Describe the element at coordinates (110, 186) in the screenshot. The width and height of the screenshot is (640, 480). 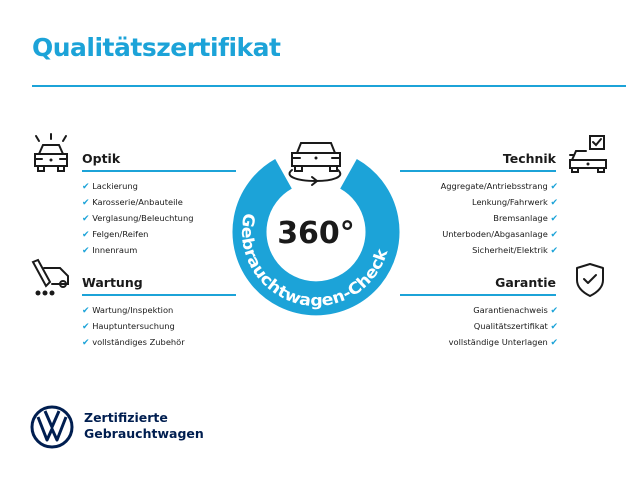
I see `list-item: ✔ Lackierung` at that location.